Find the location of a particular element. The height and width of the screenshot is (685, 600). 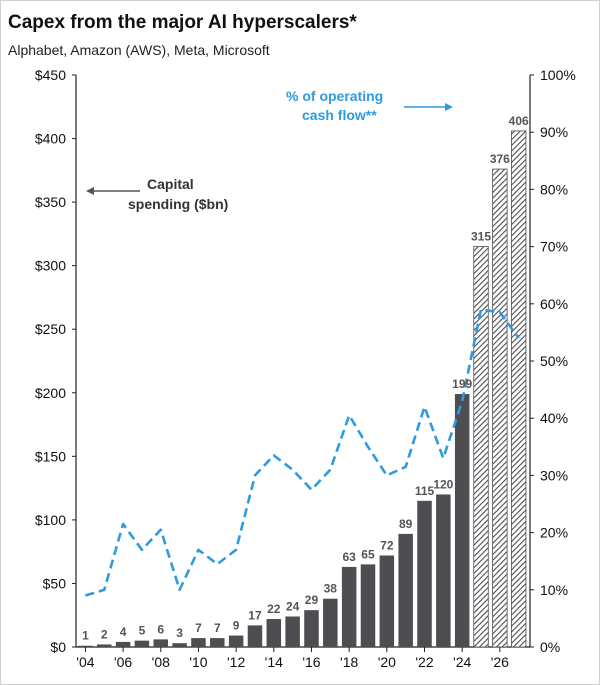

x-tick-label: '18 is located at coordinates (349, 662).